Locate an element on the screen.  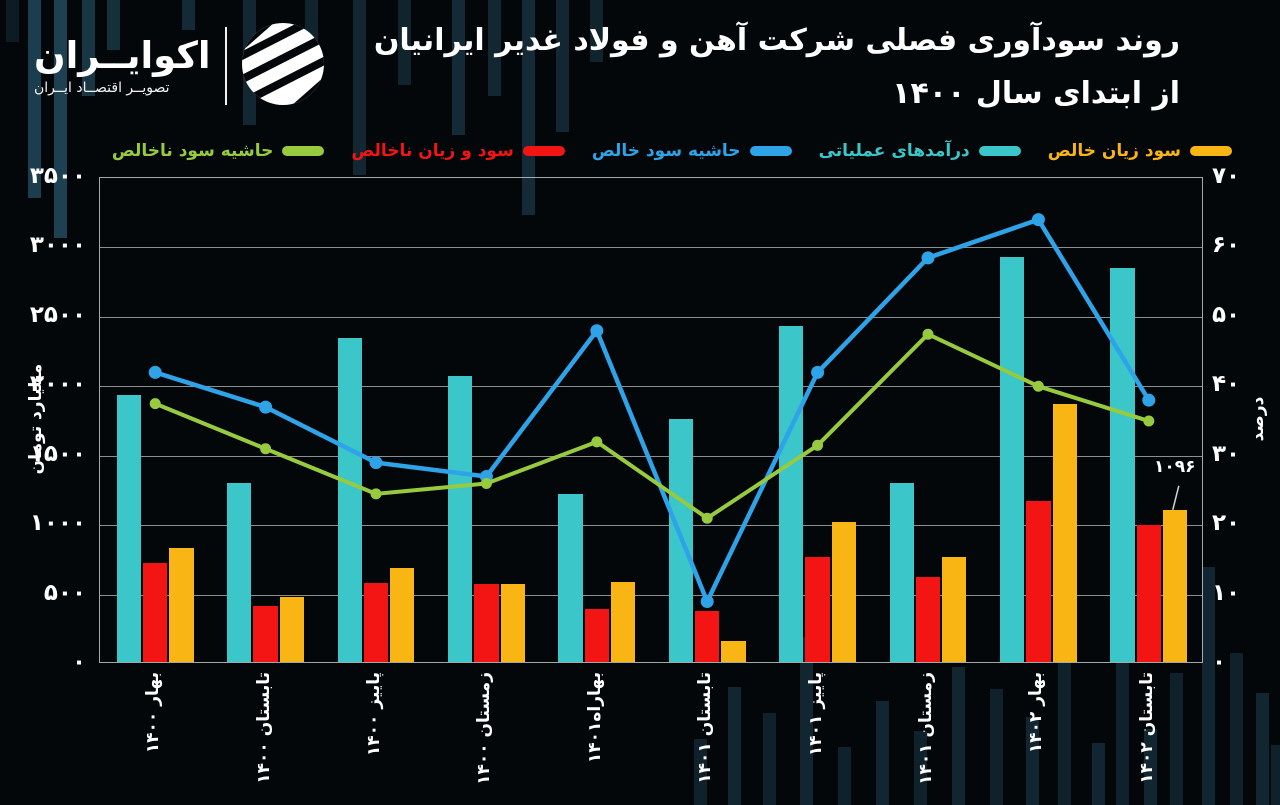
x-axis-label: بهار ۱۴۰۰ is located at coordinates (153, 713).